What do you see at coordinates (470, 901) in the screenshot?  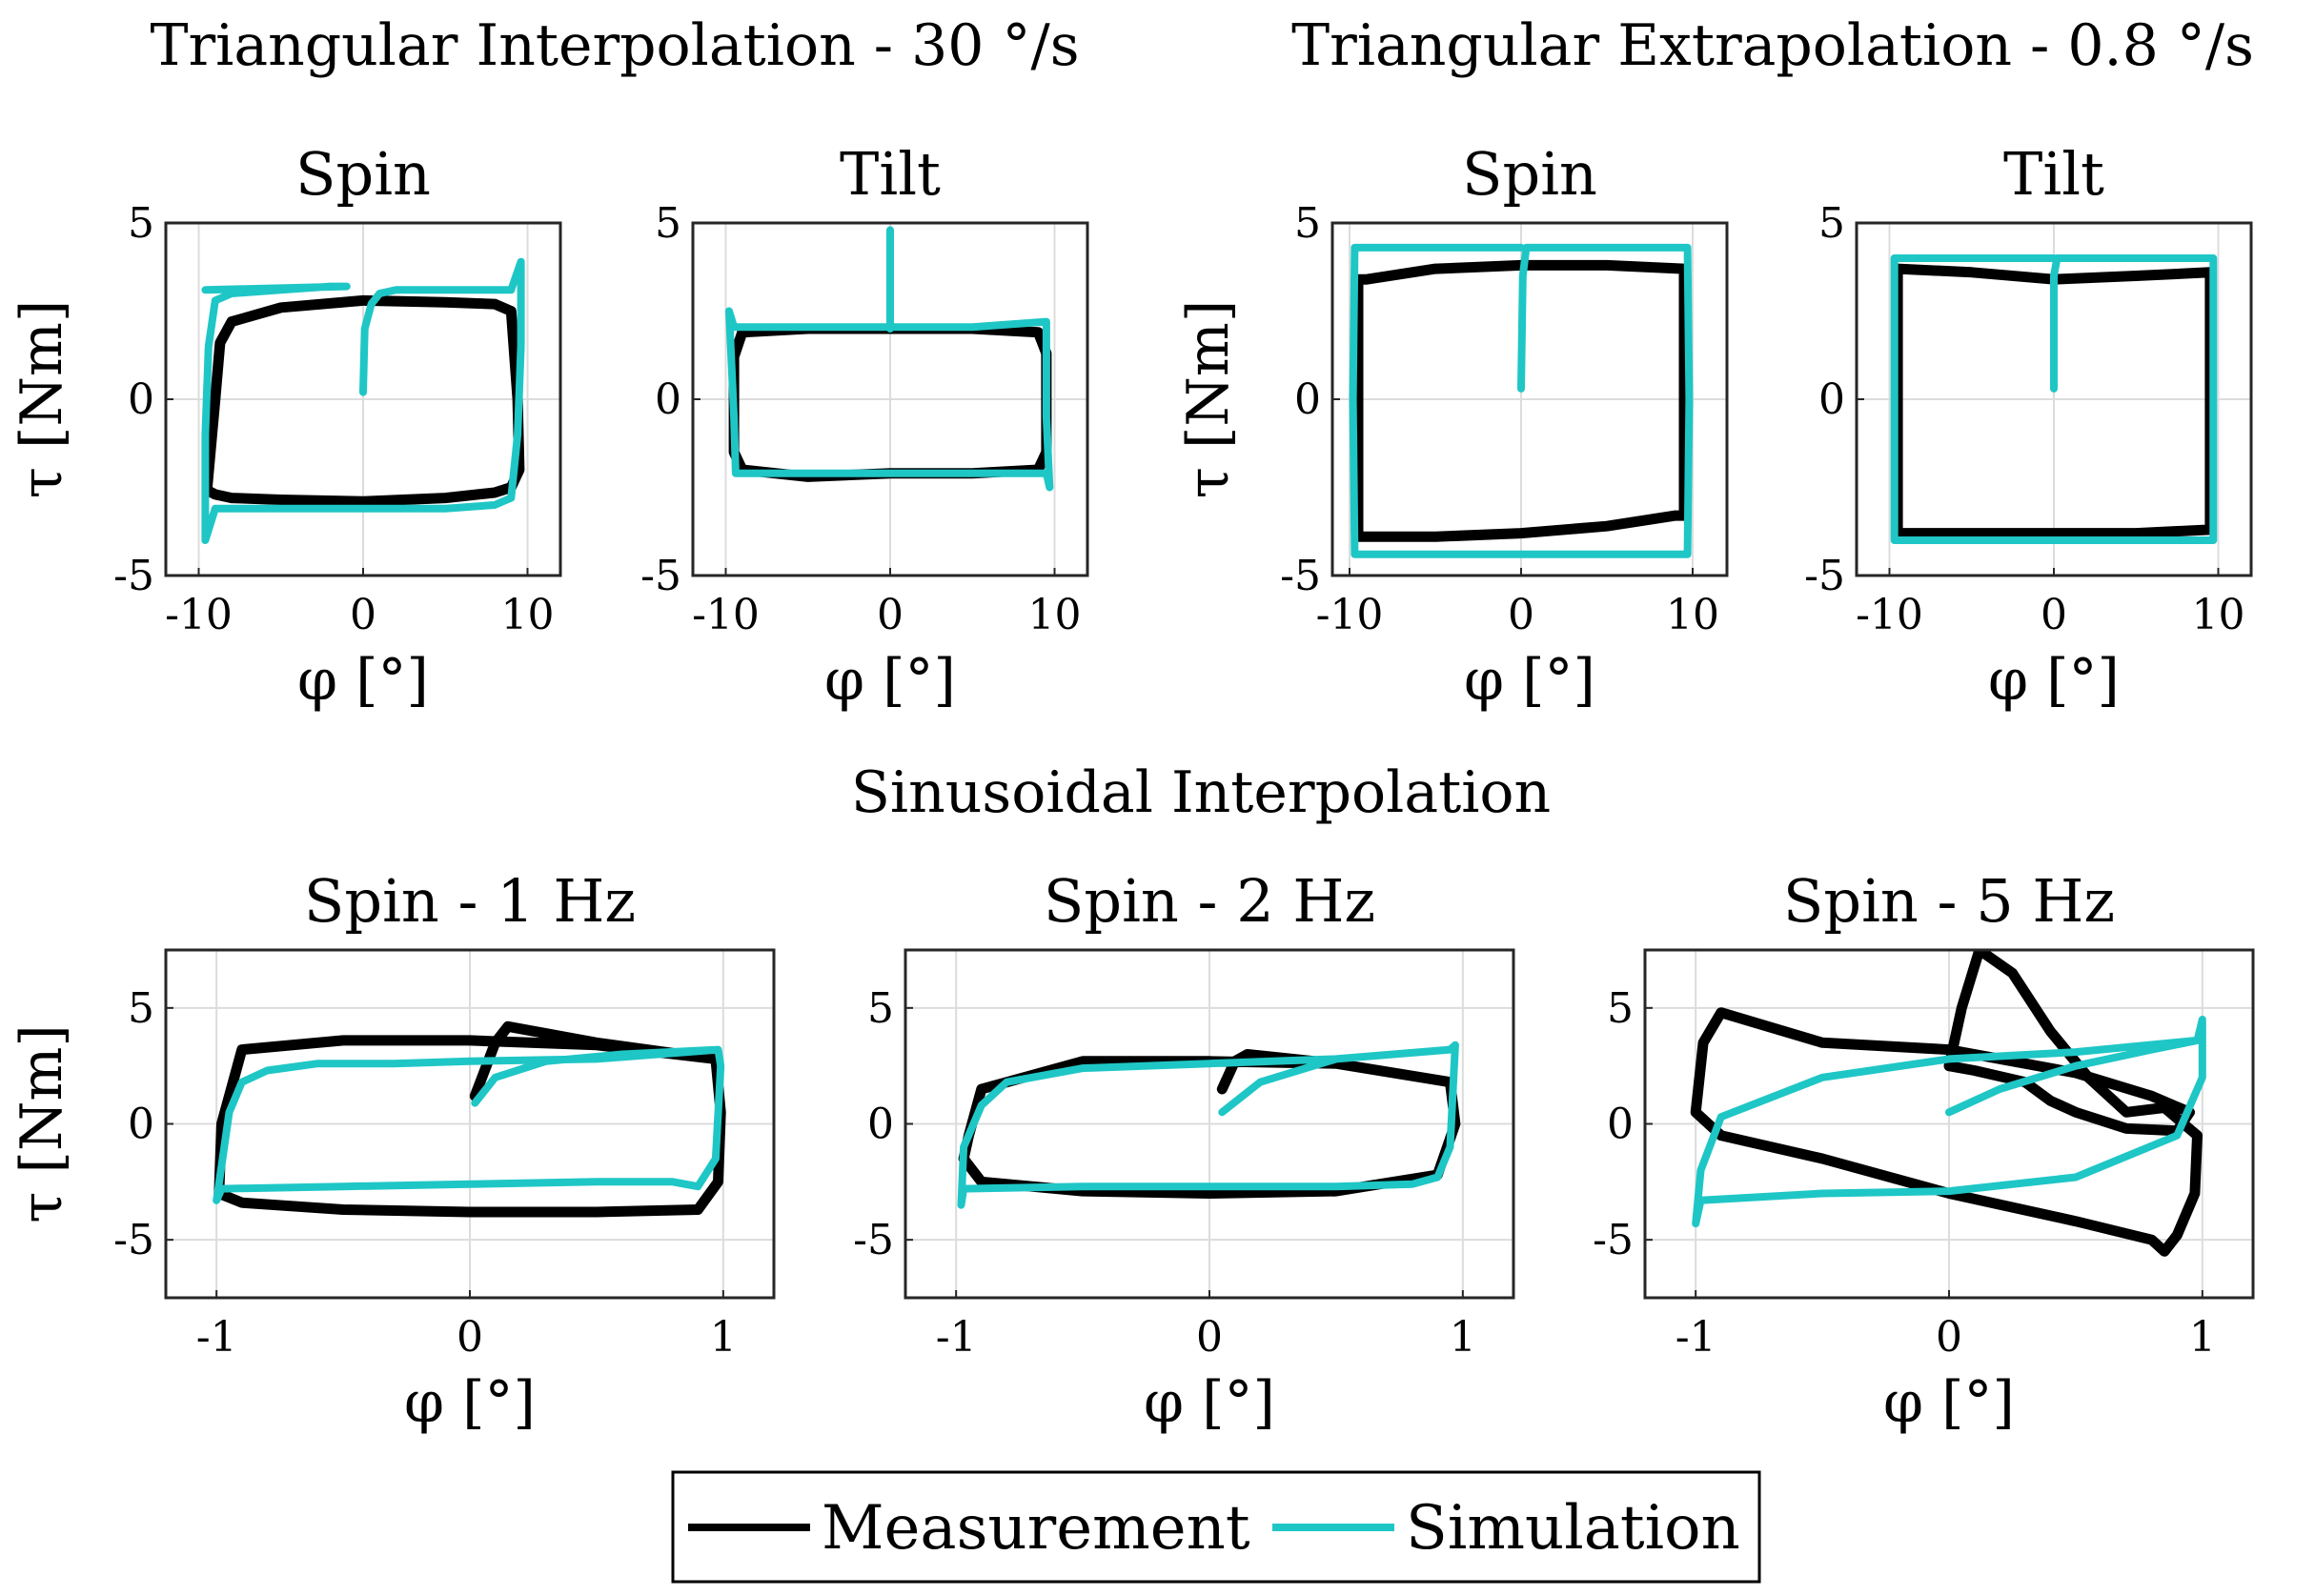 I see `chart-title: Spin - 1 Hz` at bounding box center [470, 901].